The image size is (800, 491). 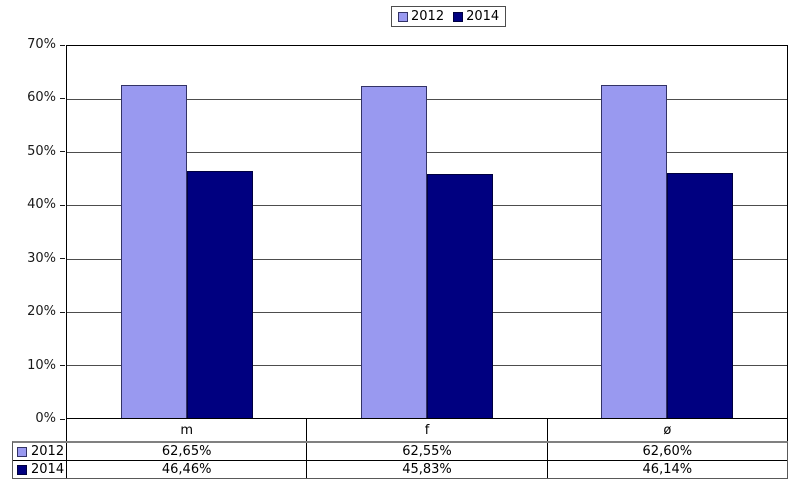 I want to click on category-cell-m: m, so click(x=187, y=430).